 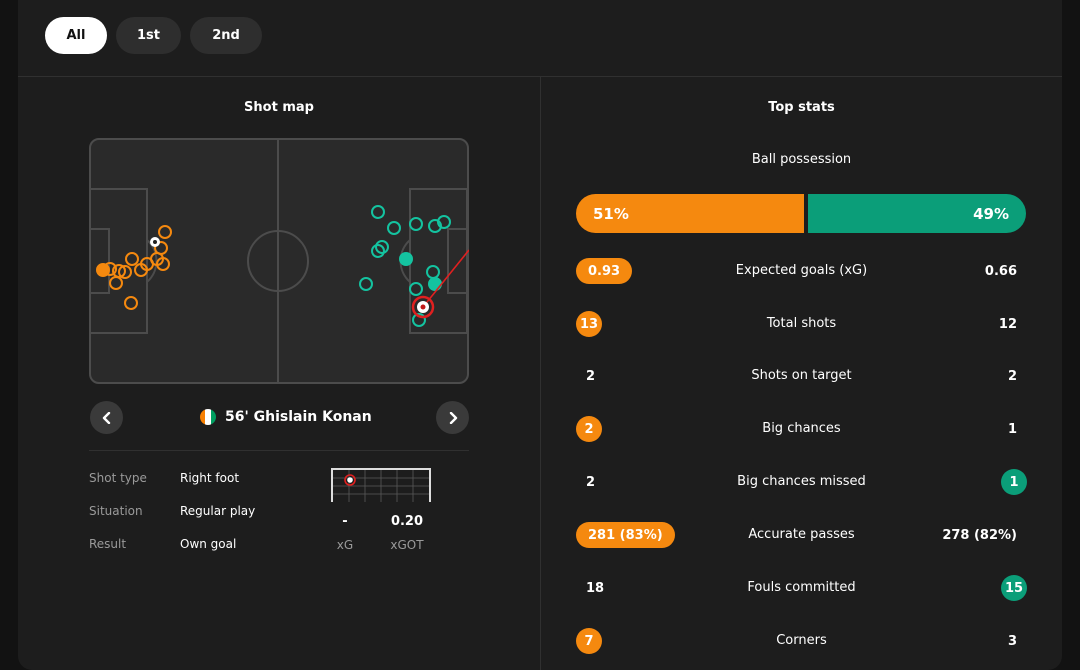 I want to click on stat-label: Total shots, so click(x=801, y=323).